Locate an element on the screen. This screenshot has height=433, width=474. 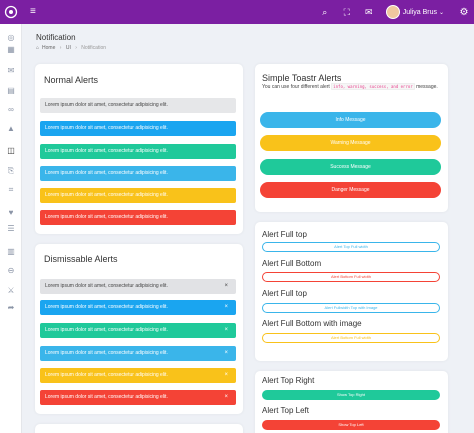
sidebar: ◎ ▦ ✉ ▤ ∞ ▲ ◫ ⎘ ⌗ ♥ ☰ ▥ ⊖ ⚔ ➦ is located at coordinates (11, 228).